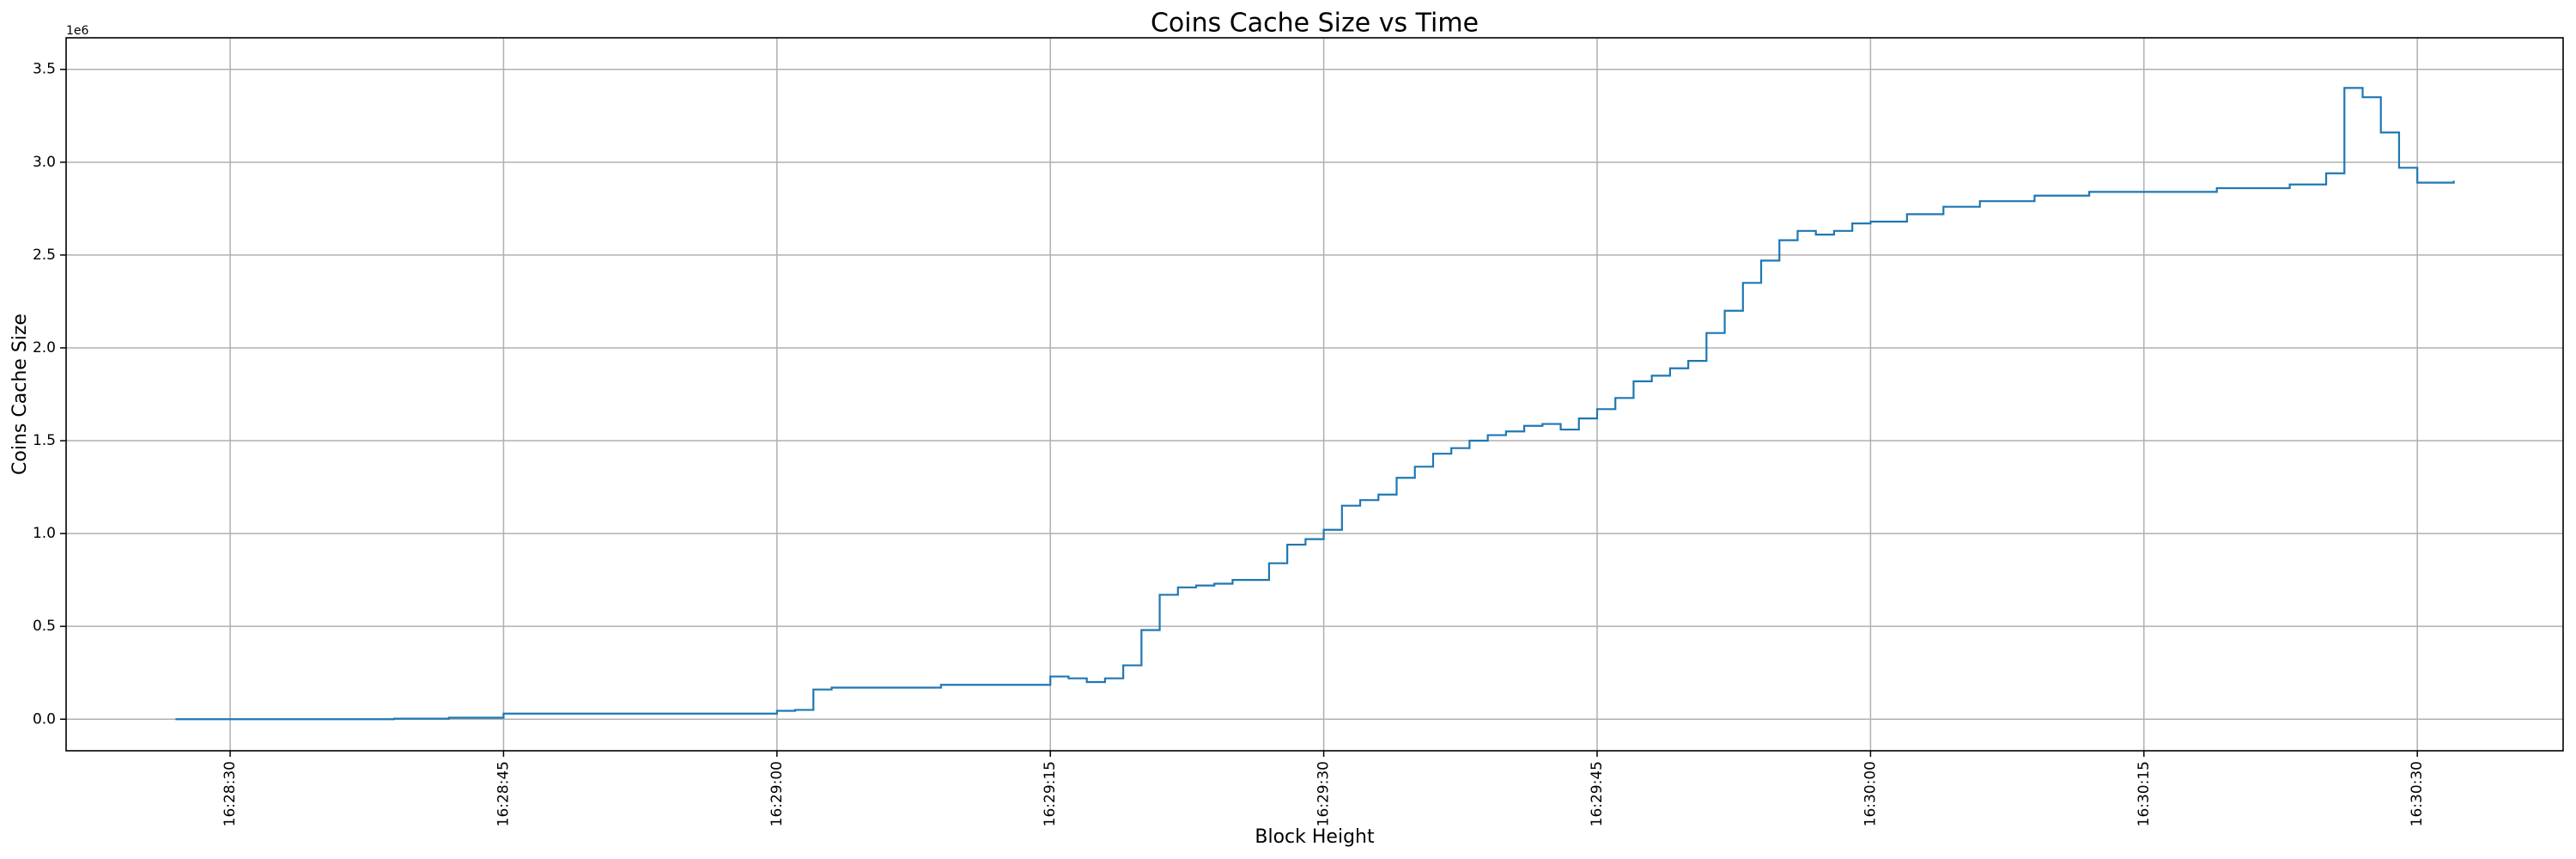 The height and width of the screenshot is (859, 2576). I want to click on x-tick-label: 16:29:30, so click(1324, 793).